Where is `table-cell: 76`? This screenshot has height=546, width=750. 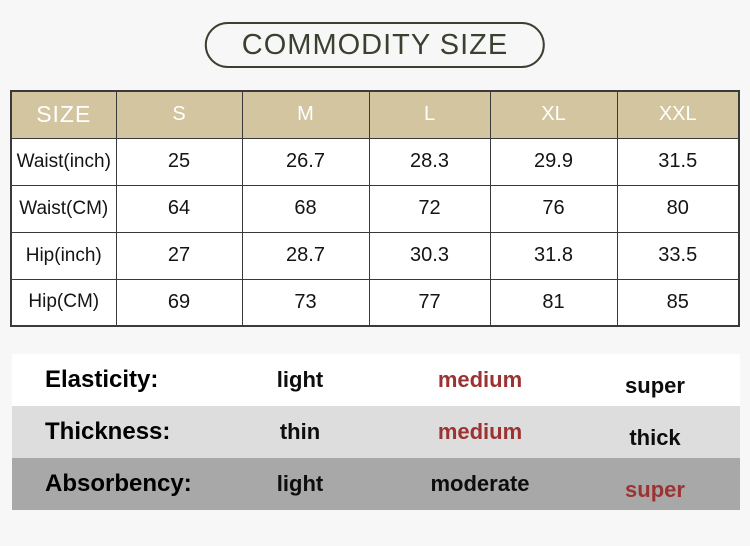
table-cell: 76 is located at coordinates (553, 208).